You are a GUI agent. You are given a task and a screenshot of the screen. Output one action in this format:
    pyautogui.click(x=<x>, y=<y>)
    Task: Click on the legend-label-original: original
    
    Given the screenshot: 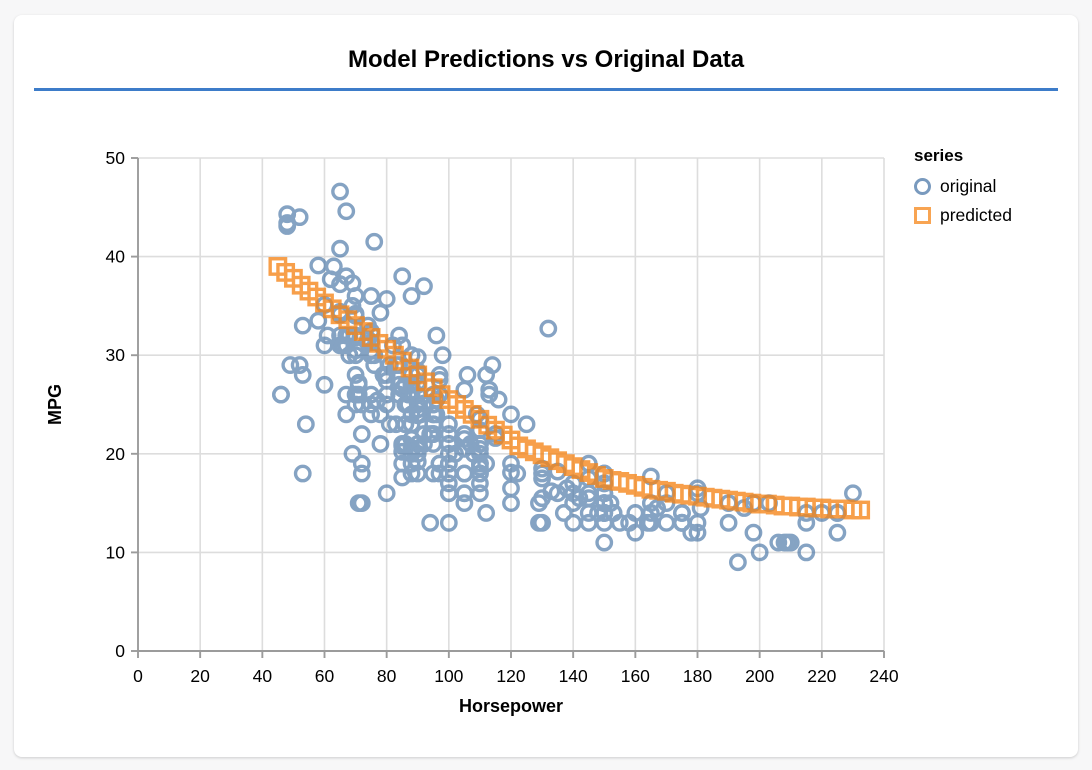 What is the action you would take?
    pyautogui.click(x=968, y=186)
    